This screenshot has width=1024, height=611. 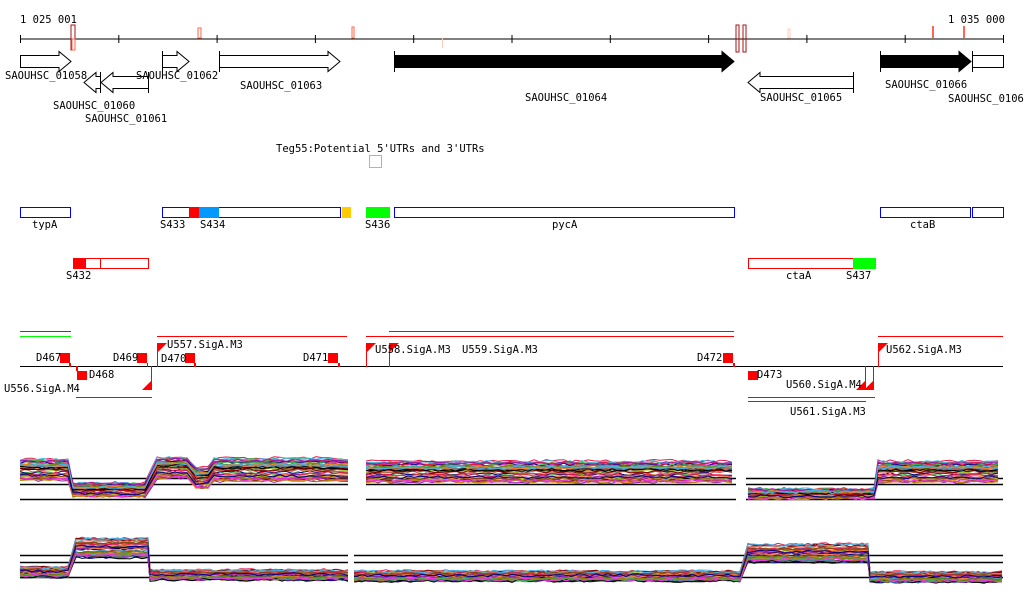 What do you see at coordinates (209, 212) in the screenshot?
I see `feature-S434` at bounding box center [209, 212].